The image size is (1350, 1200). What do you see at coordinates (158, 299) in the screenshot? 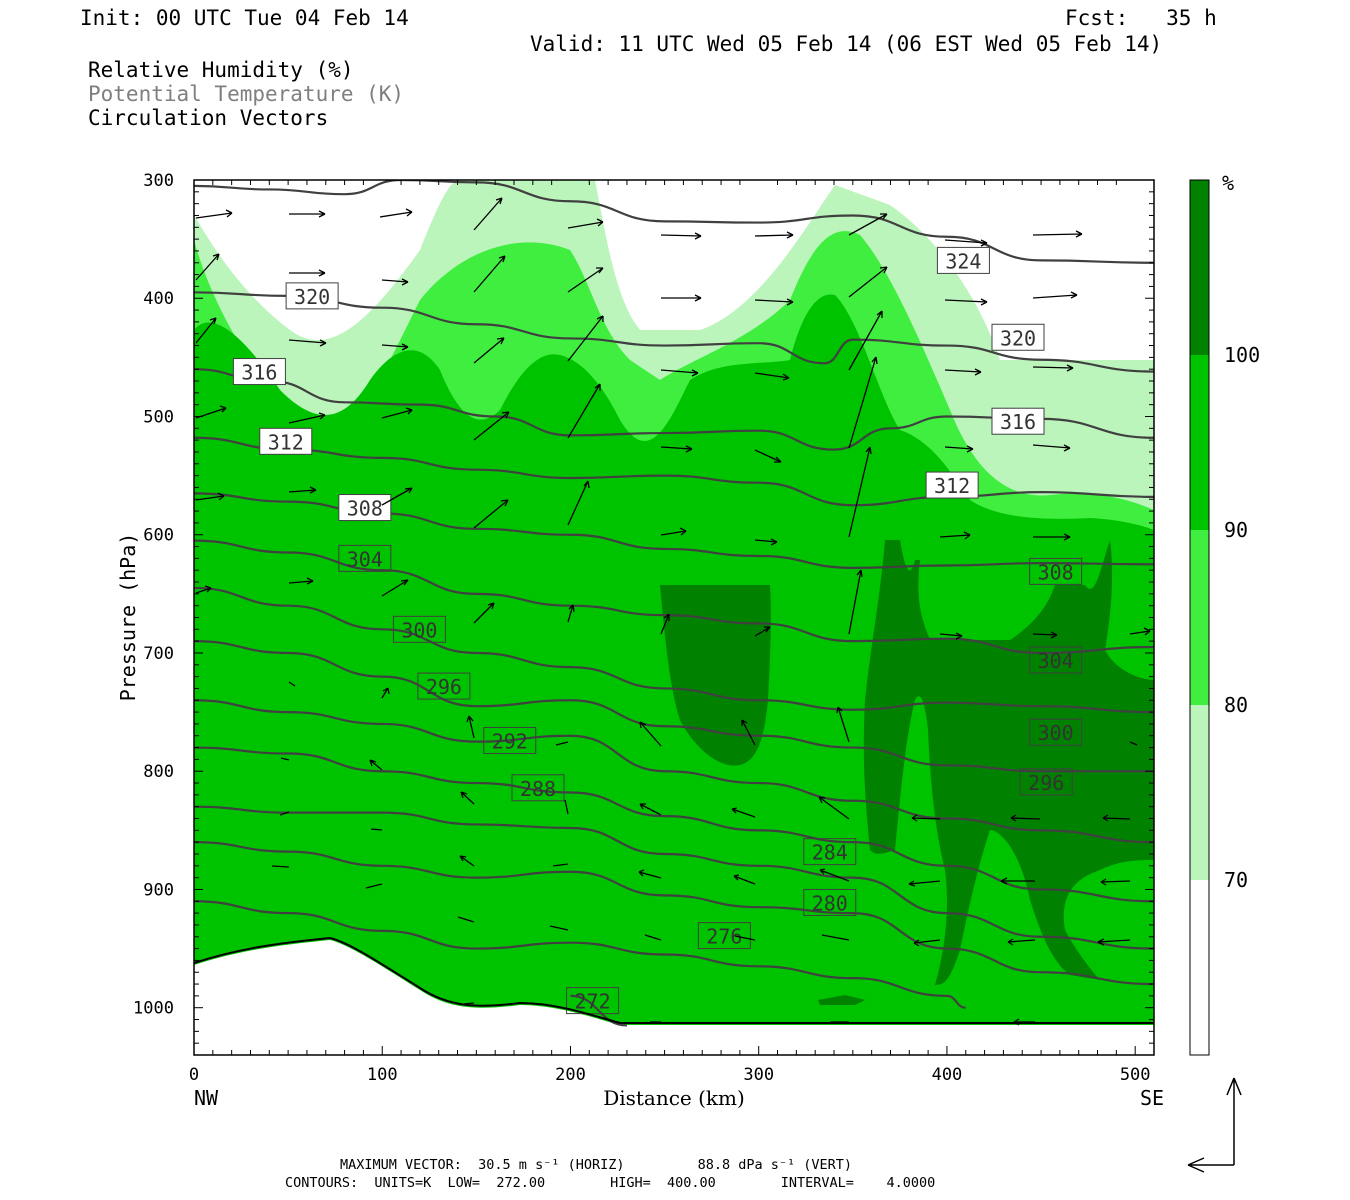
I see `y-tick-label: 400` at bounding box center [158, 299].